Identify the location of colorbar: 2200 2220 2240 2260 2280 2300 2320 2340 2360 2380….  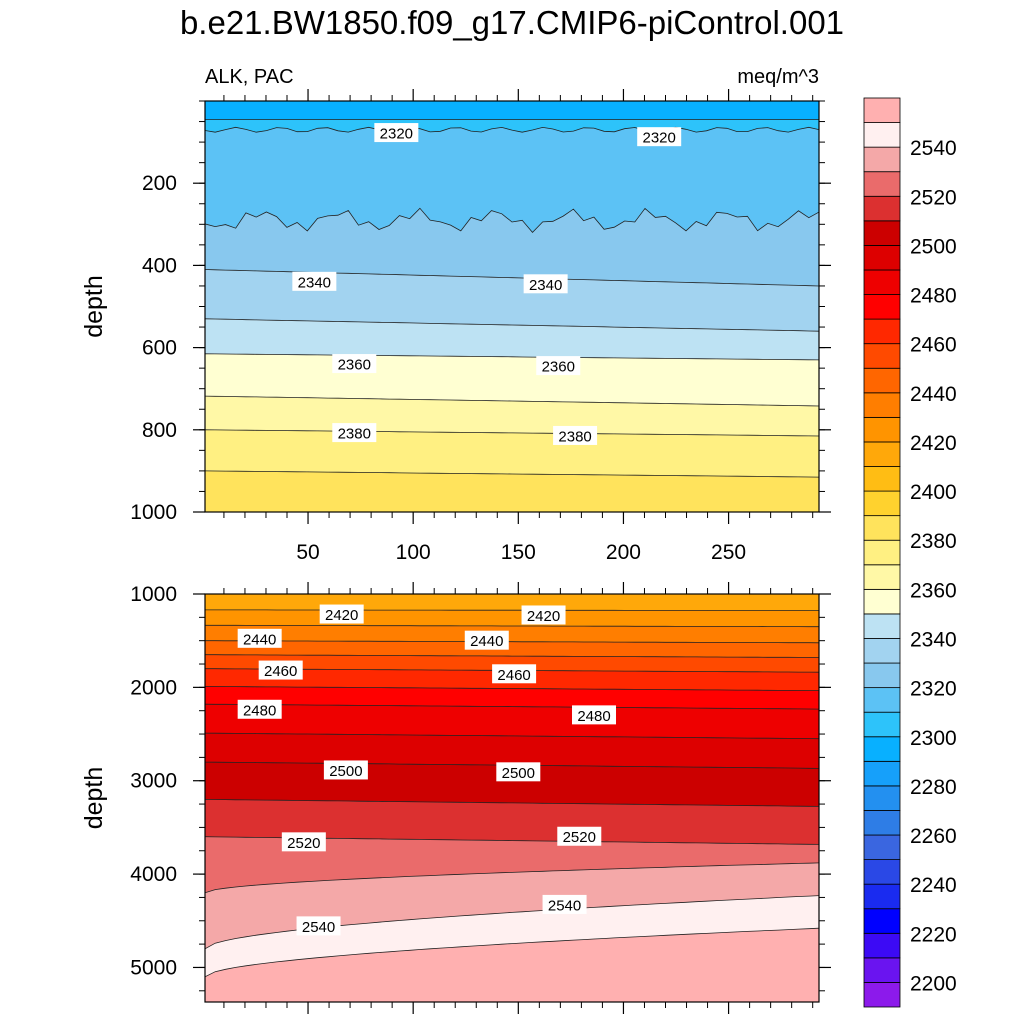
(910, 552).